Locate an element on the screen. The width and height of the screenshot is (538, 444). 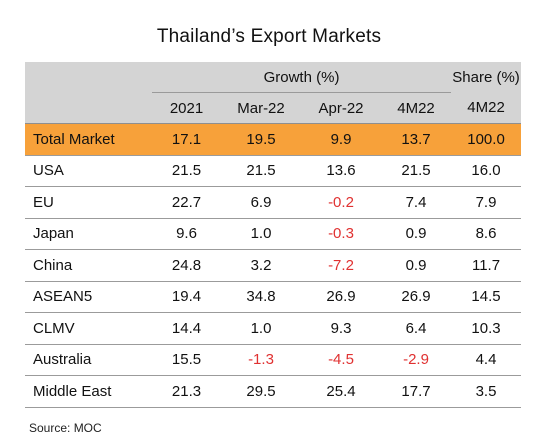
table-row: USA 21.5 21.5 13.6 21.5 16.0 is located at coordinates (273, 171).